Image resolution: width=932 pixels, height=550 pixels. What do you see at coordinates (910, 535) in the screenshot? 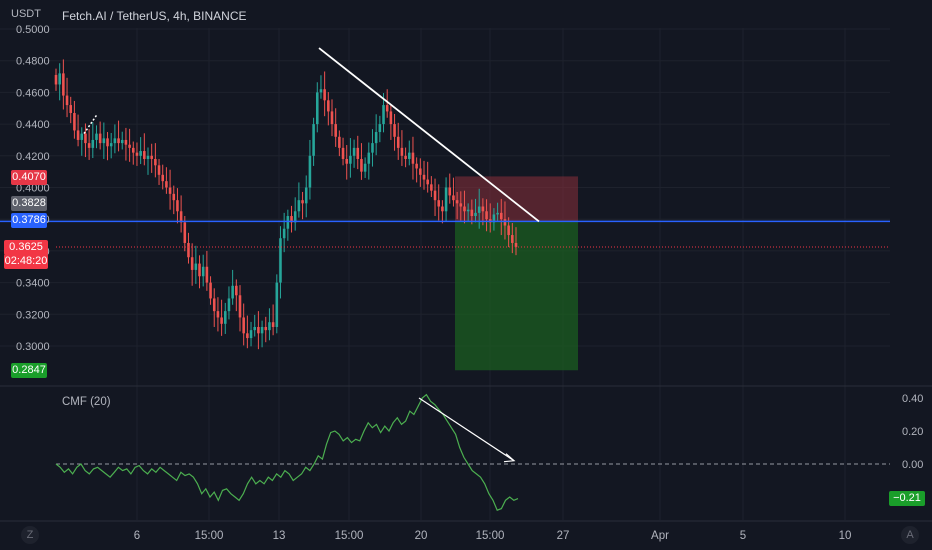
I see `auto-scale-button: A` at bounding box center [910, 535].